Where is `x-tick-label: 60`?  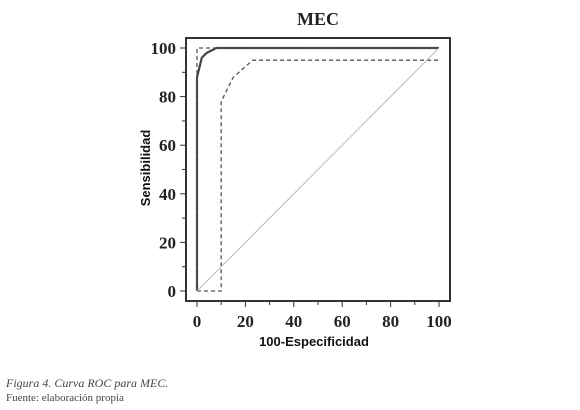 x-tick-label: 60 is located at coordinates (342, 321).